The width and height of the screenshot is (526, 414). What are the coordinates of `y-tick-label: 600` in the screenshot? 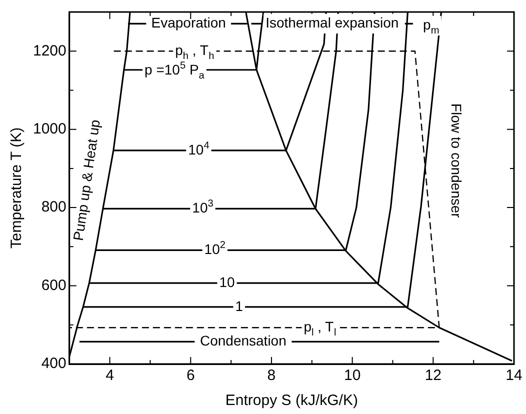 It's located at (53, 285).